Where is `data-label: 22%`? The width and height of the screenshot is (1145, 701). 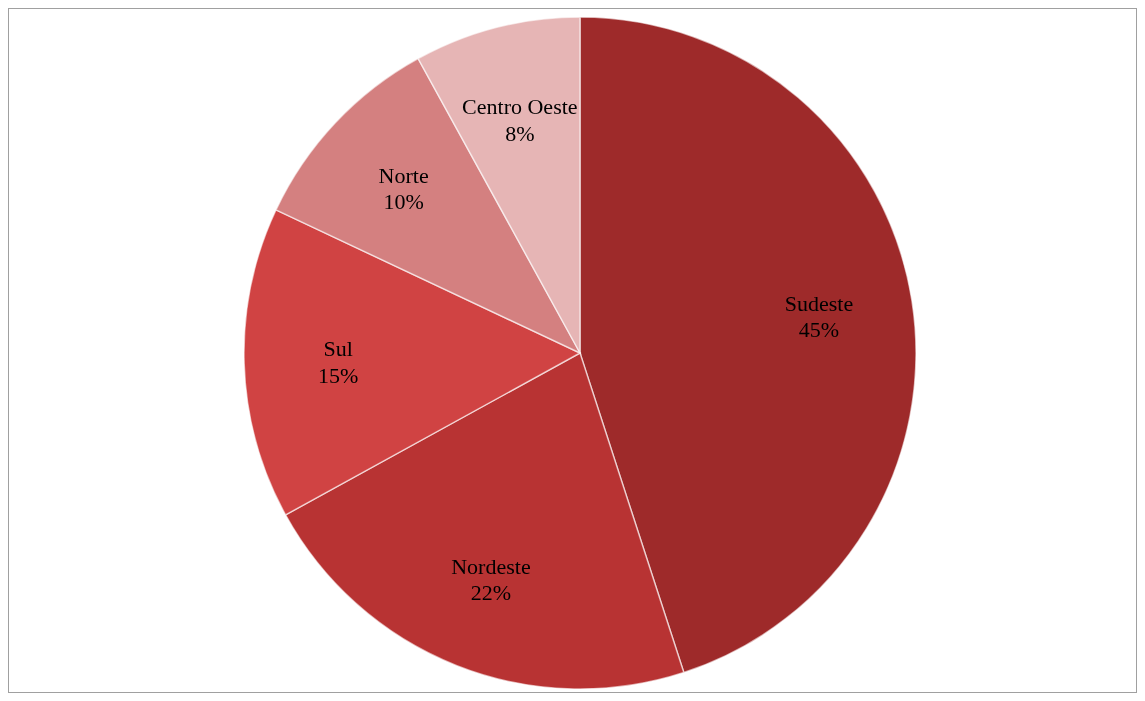 data-label: 22% is located at coordinates (491, 592).